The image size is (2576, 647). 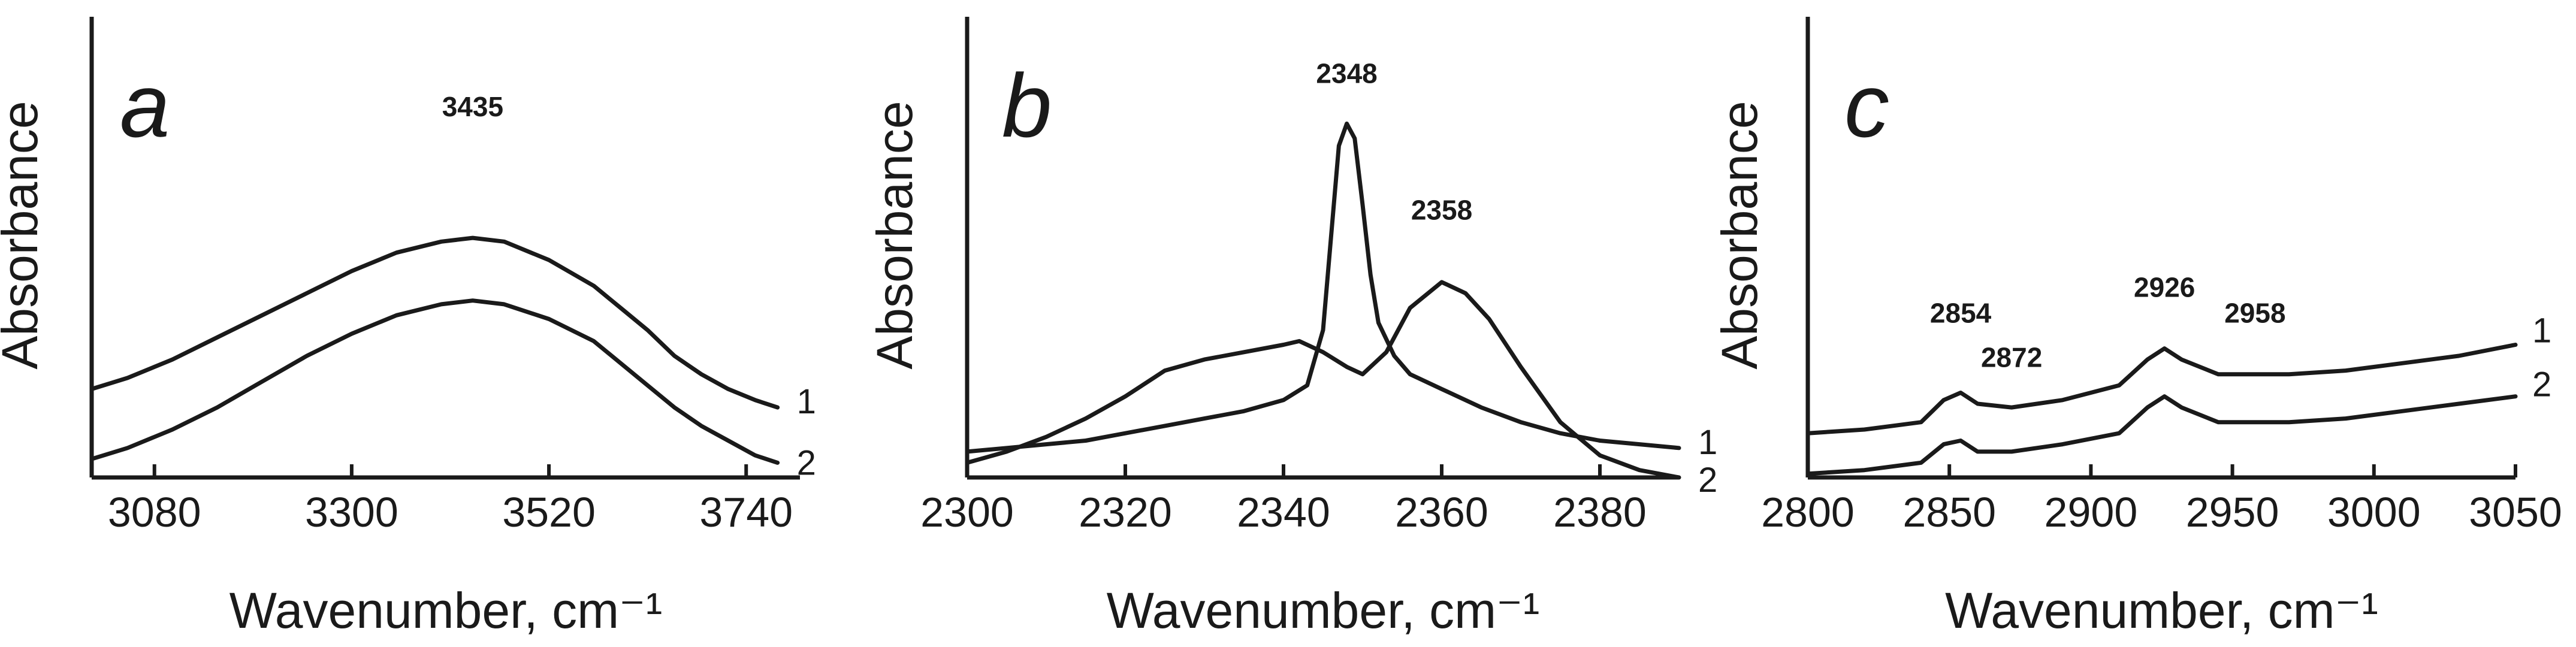 I want to click on x-tick-label: 2800, so click(x=1808, y=512).